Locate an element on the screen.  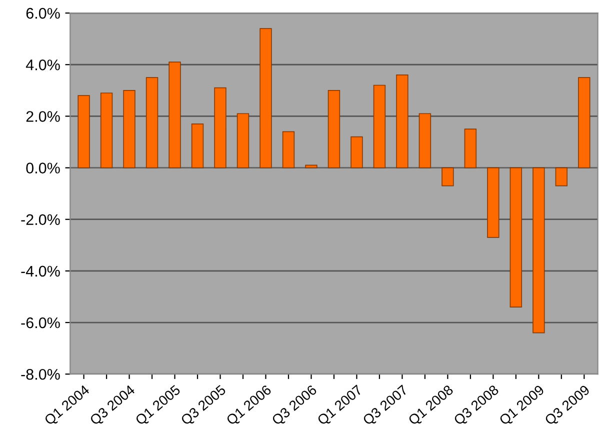
y-tick-label: 4.0% is located at coordinates (43, 64).